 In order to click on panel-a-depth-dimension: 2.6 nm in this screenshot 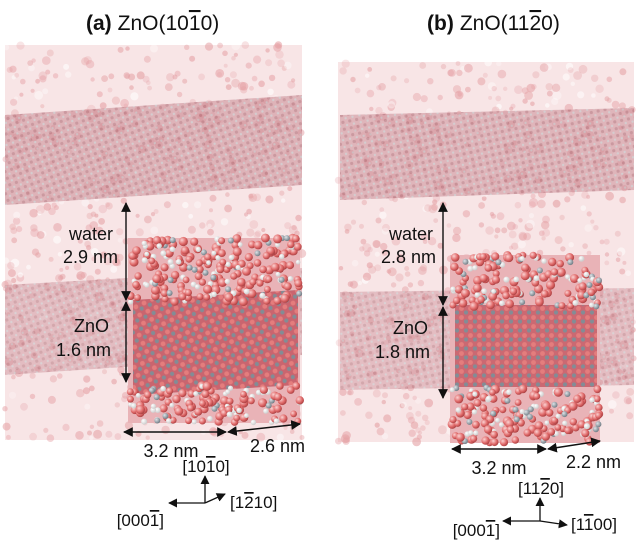, I will do `click(266, 438)`.